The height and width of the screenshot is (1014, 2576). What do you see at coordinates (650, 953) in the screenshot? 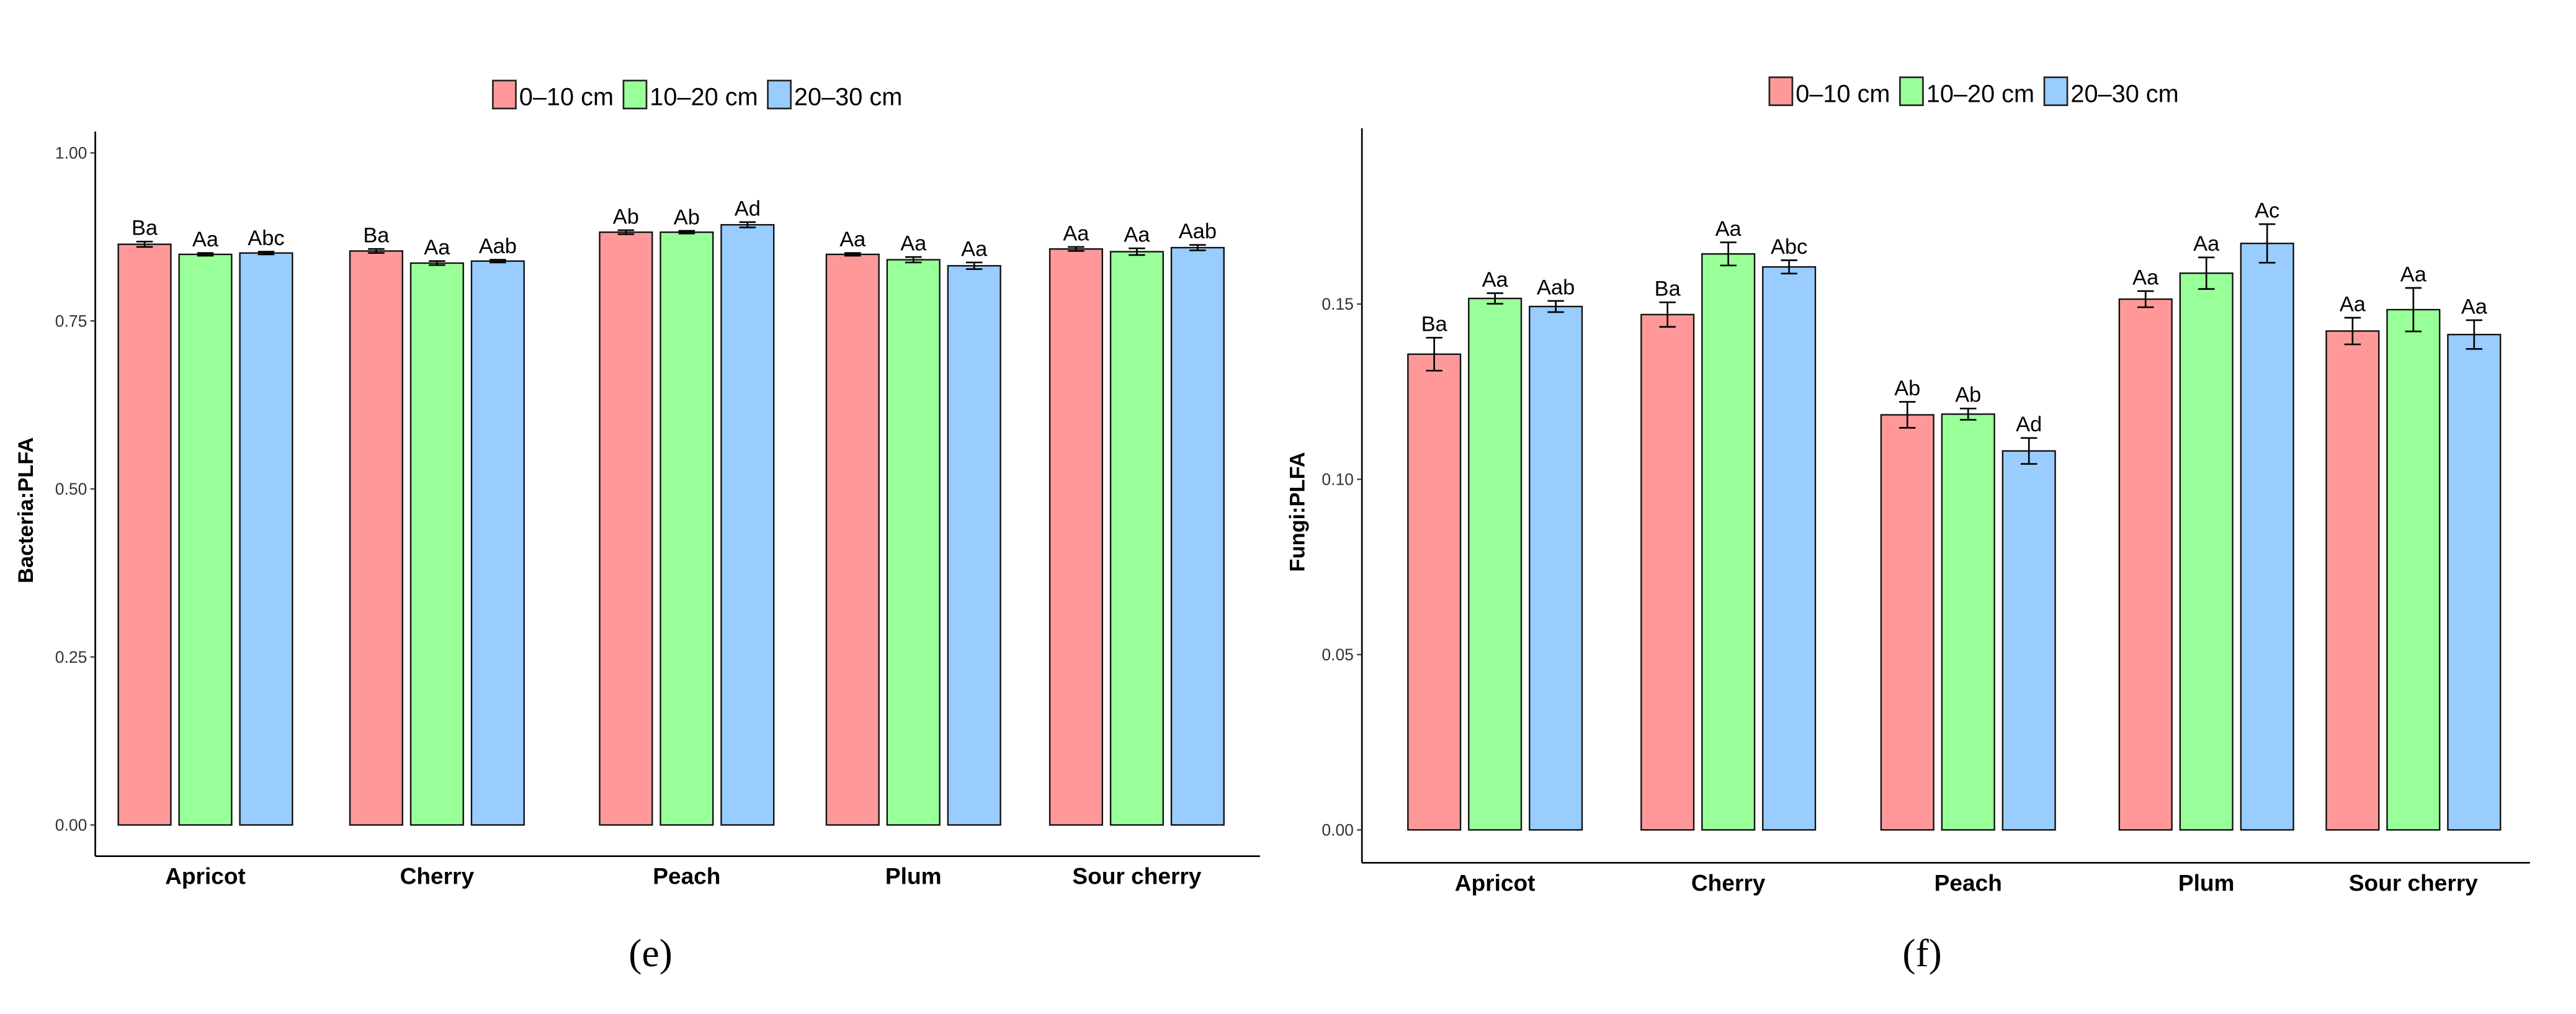
I see `panel-label: (e)` at bounding box center [650, 953].